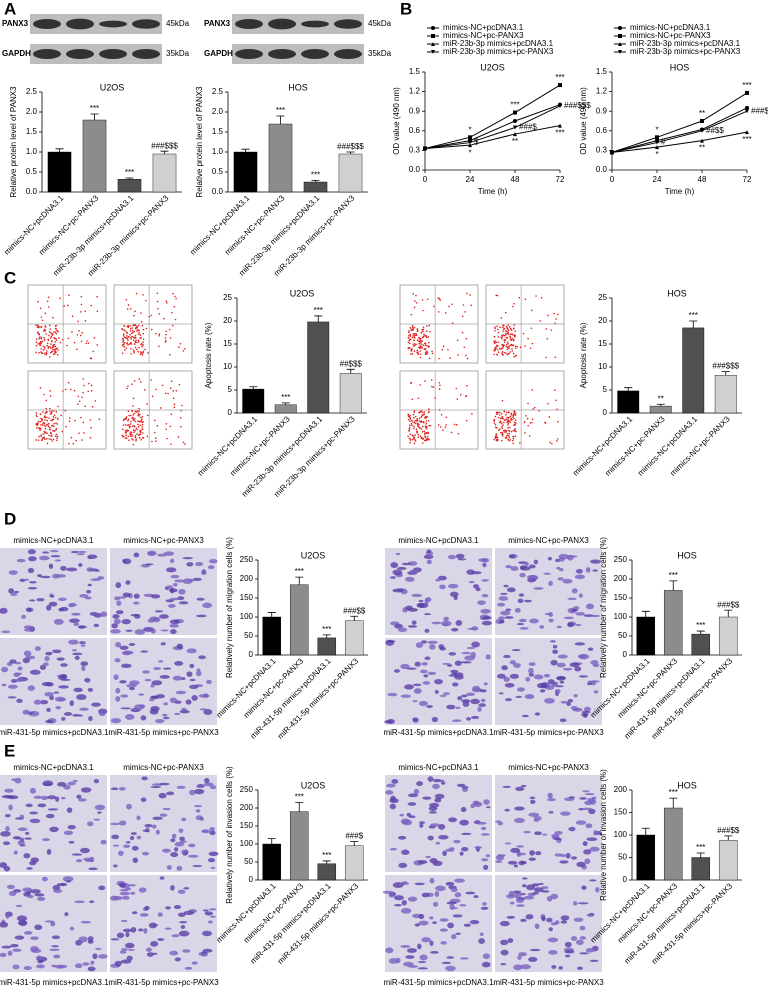  I want to click on legend-marker, so click(620, 36).